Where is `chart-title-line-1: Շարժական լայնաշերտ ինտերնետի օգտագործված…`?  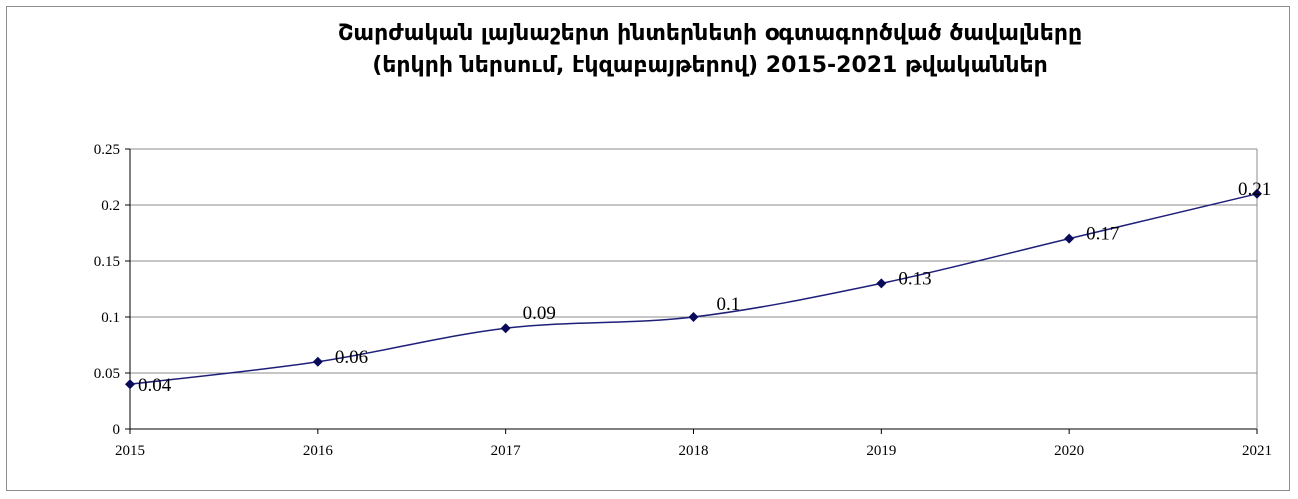
chart-title-line-1: Շարժական լայնաշերտ ինտերնետի օգտագործված… is located at coordinates (710, 33).